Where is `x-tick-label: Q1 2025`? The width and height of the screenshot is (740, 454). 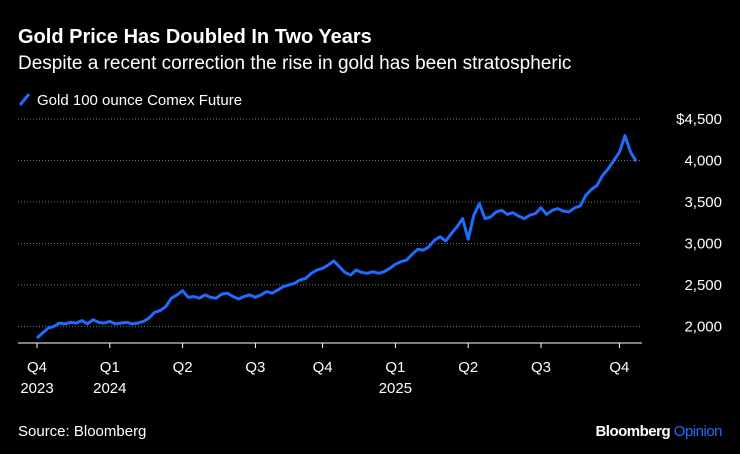 x-tick-label: Q1 2025 is located at coordinates (395, 378).